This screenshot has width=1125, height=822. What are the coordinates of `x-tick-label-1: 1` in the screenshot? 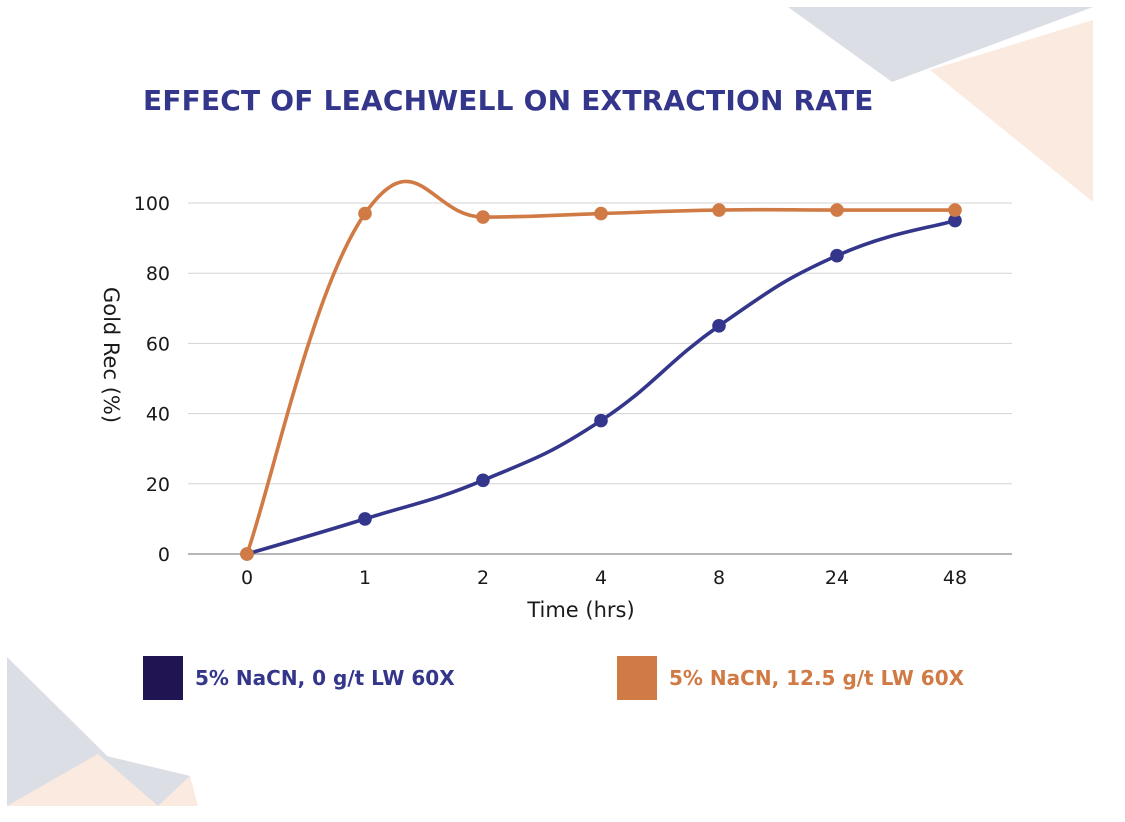 It's located at (365, 578).